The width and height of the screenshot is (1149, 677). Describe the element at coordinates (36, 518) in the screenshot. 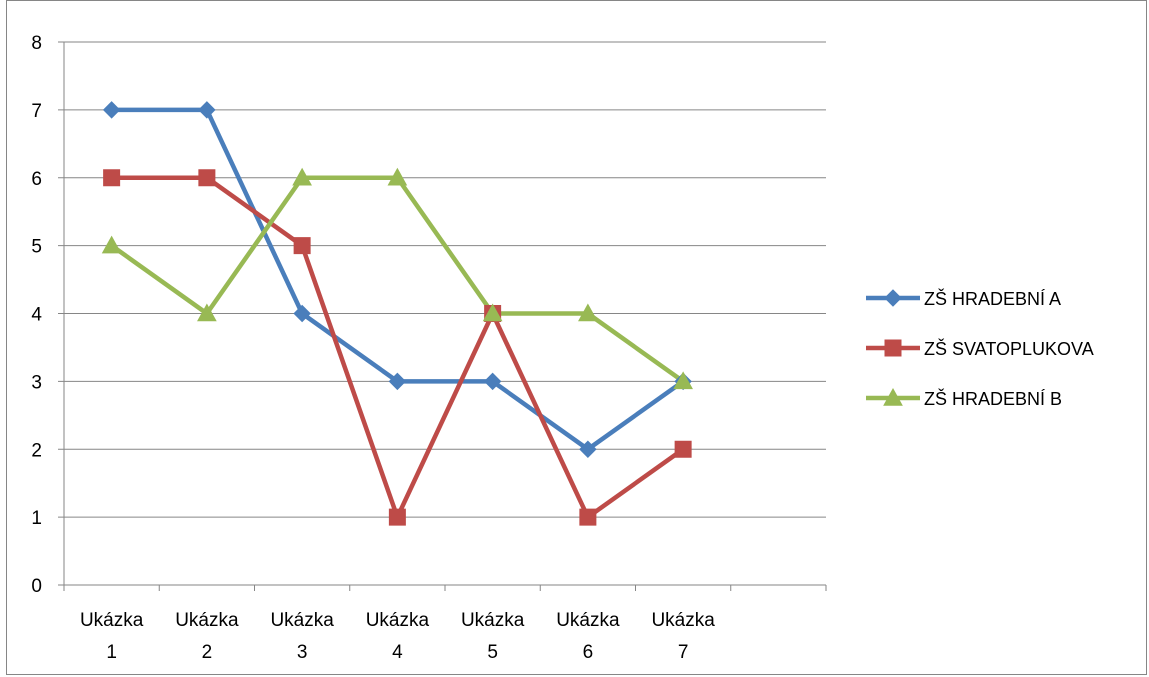

I see `y-tick-label: 1` at that location.